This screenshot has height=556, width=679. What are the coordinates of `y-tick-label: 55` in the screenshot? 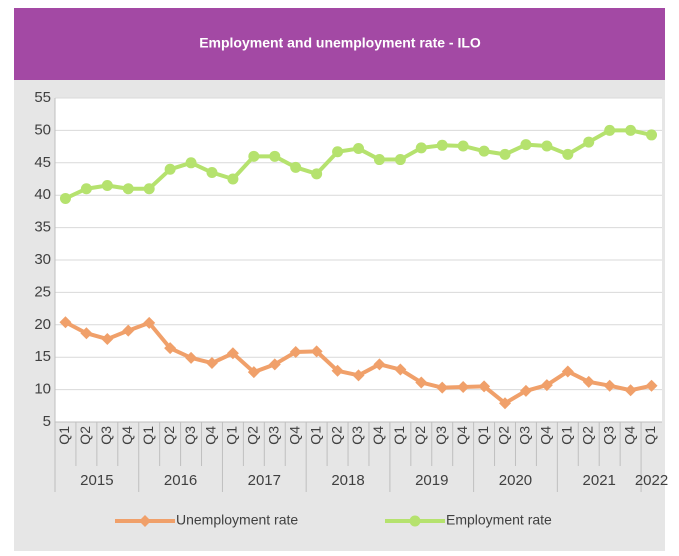 It's located at (42, 97).